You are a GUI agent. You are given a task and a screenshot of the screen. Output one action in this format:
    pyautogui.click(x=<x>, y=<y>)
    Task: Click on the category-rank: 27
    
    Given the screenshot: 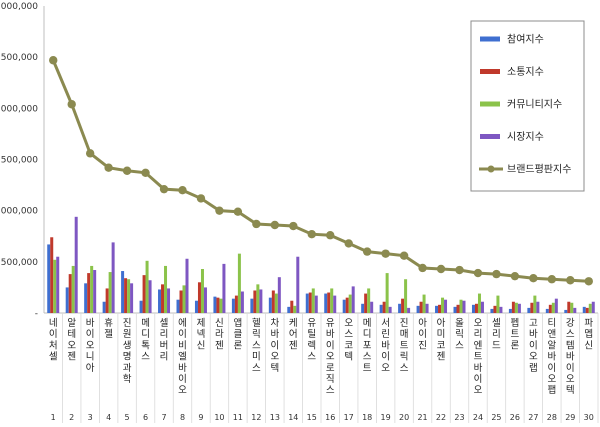 What is the action you would take?
    pyautogui.click(x=533, y=417)
    